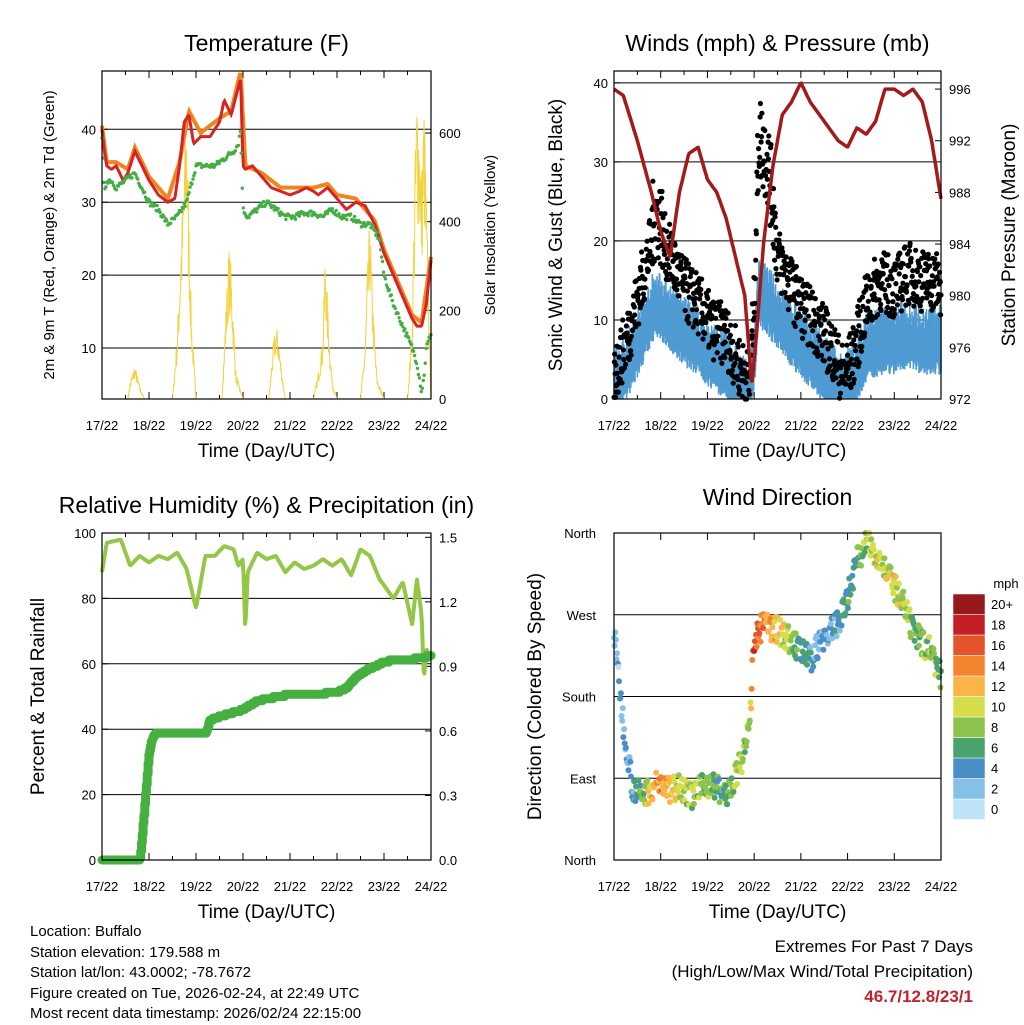  Describe the element at coordinates (847, 425) in the screenshot. I see `x-tick-label: 22/22` at that location.